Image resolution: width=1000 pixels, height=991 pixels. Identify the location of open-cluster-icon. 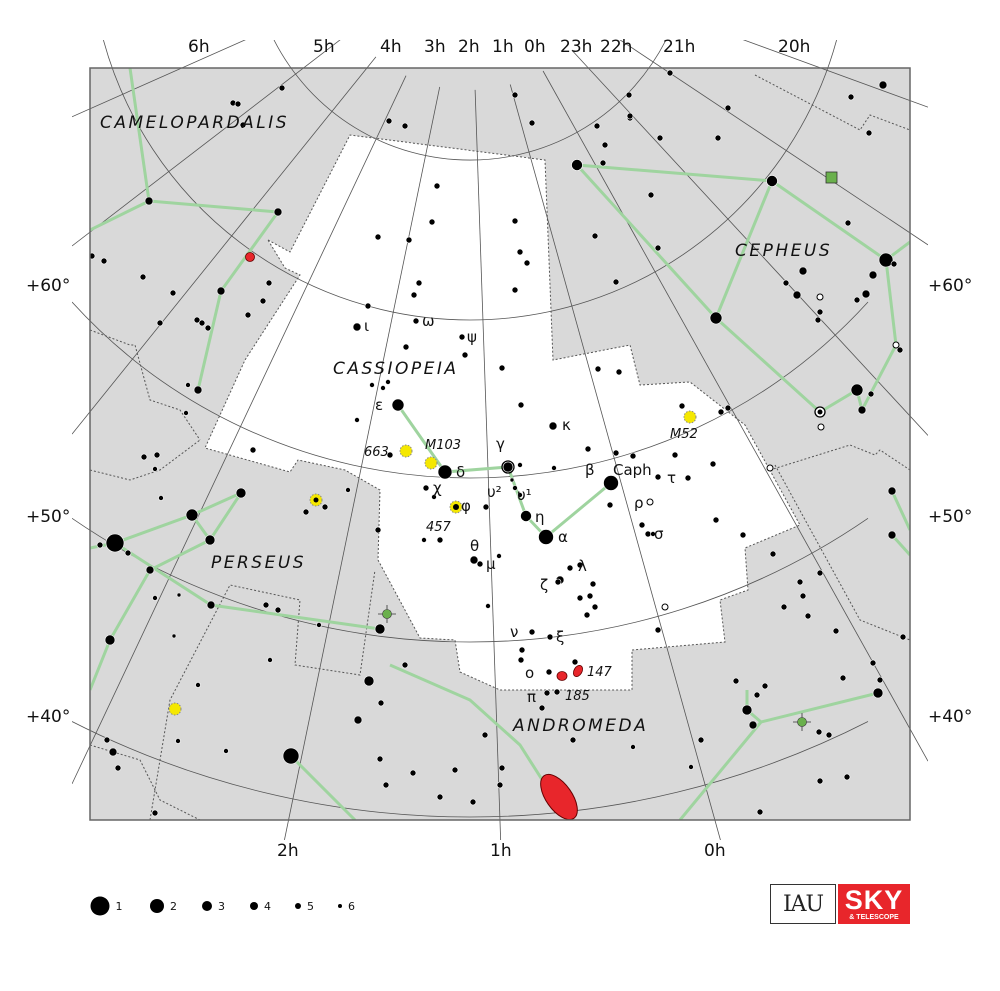
(690, 417).